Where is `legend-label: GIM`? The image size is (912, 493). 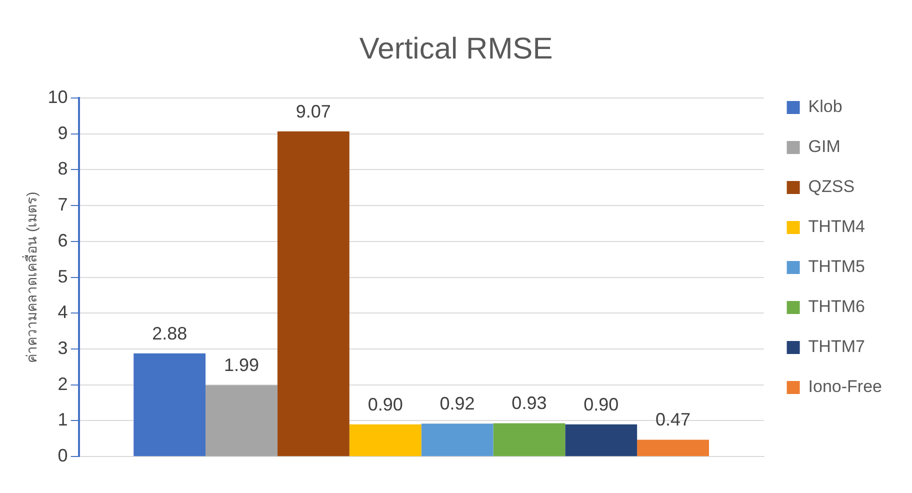
legend-label: GIM is located at coordinates (824, 146).